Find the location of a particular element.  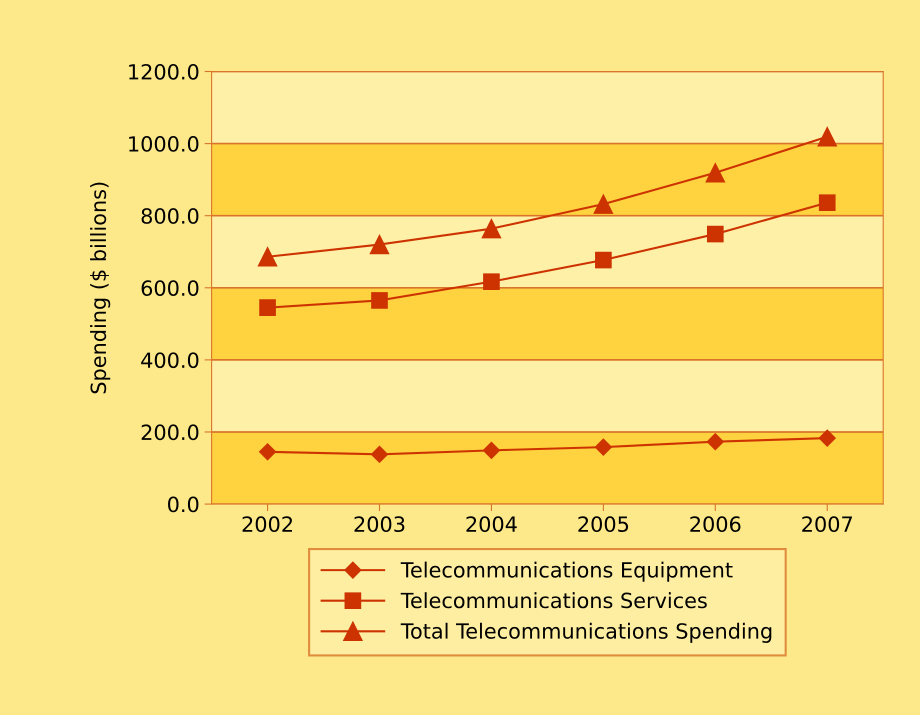

x-tick-label: 2007 is located at coordinates (827, 524).